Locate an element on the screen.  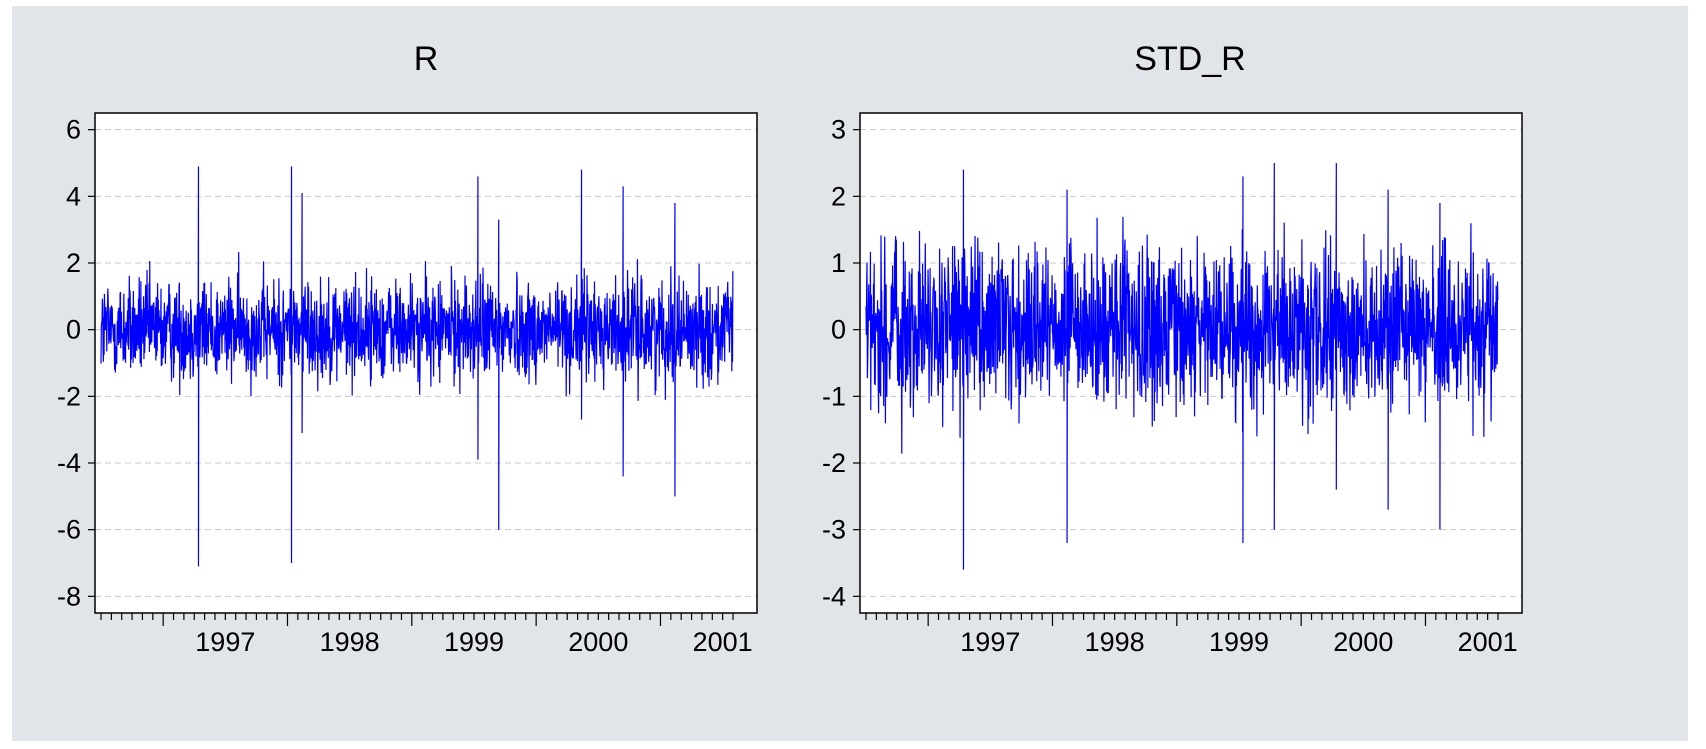
y-tick-label: 4 is located at coordinates (73, 196).